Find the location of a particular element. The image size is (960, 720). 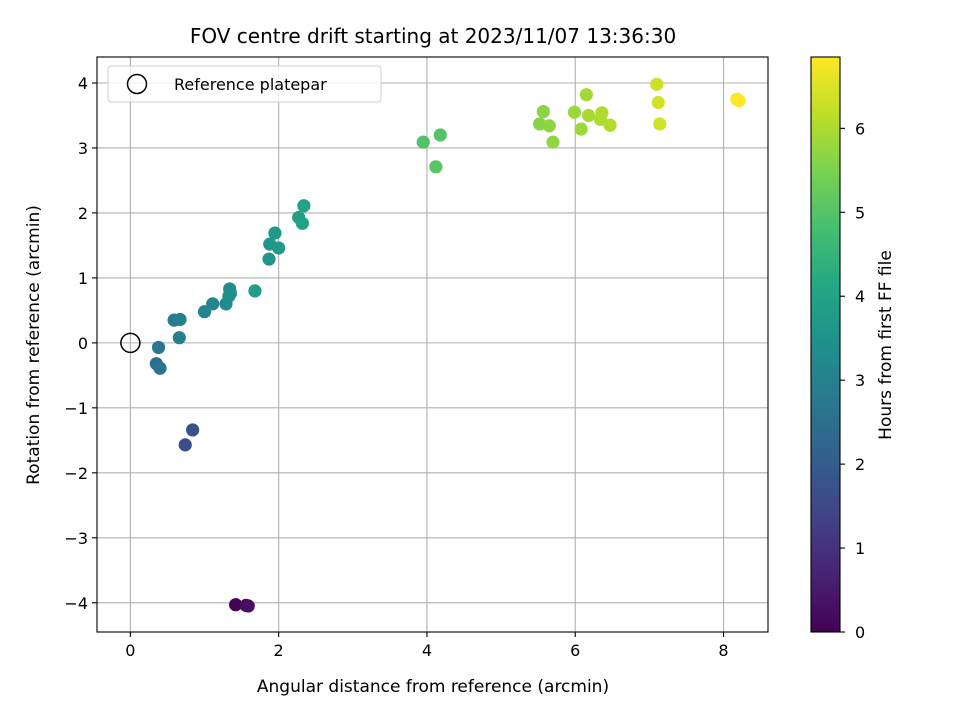

y-tick-label: −2 is located at coordinates (76, 473).